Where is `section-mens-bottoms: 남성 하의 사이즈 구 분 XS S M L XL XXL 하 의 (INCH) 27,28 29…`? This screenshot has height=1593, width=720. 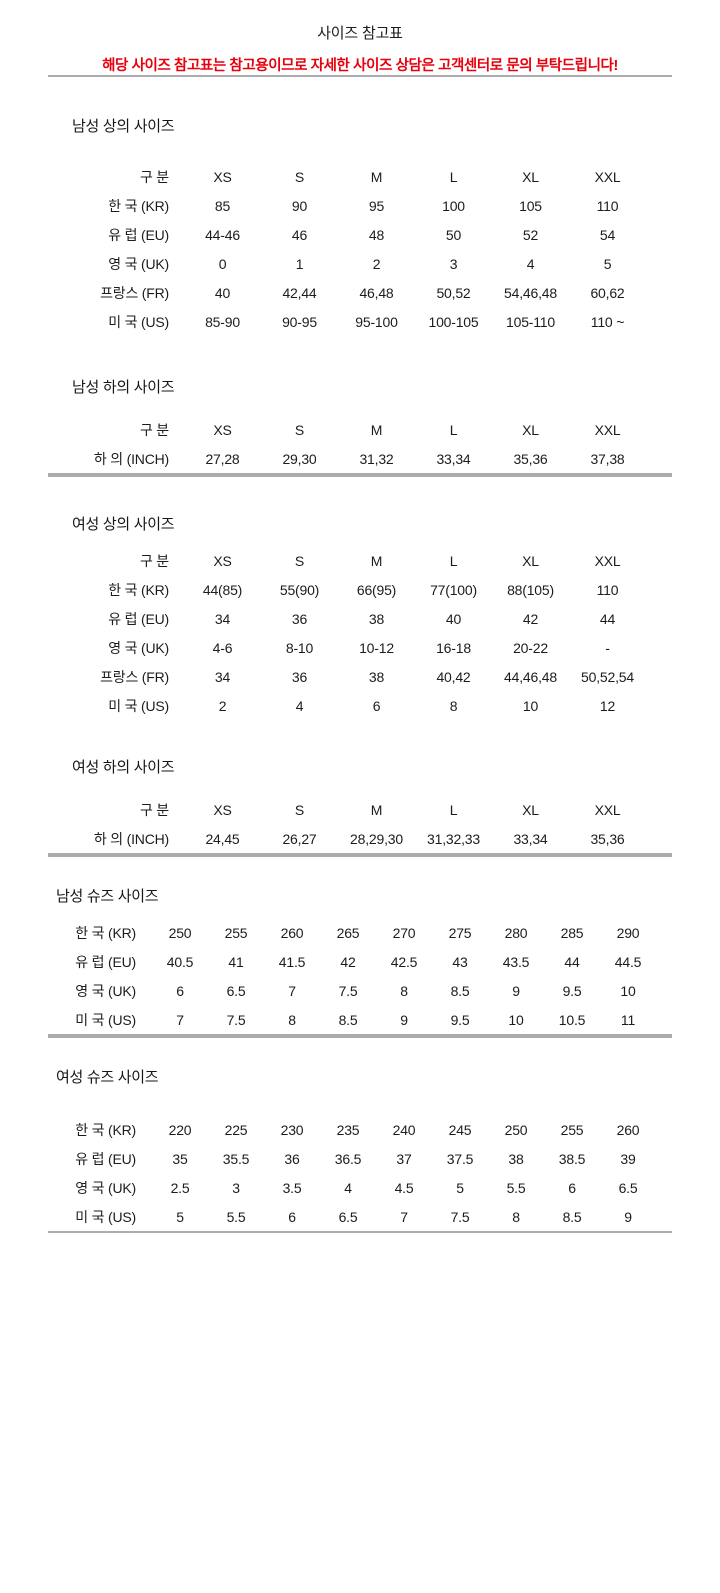
section-mens-bottoms: 남성 하의 사이즈 구 분 XS S M L XL XXL 하 의 (INCH) 27,28 29… is located at coordinates (360, 424).